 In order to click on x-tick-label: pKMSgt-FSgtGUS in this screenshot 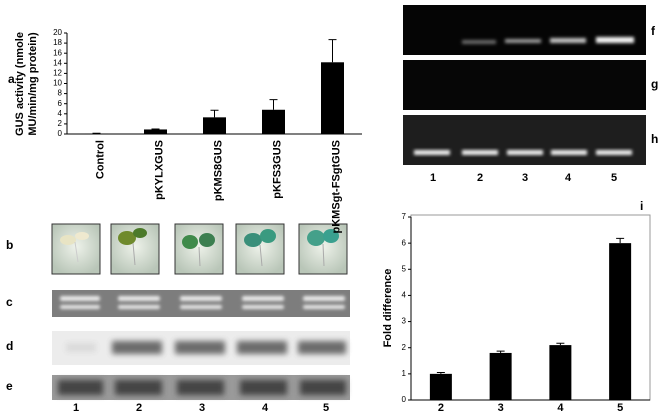, I will do `click(336, 186)`.